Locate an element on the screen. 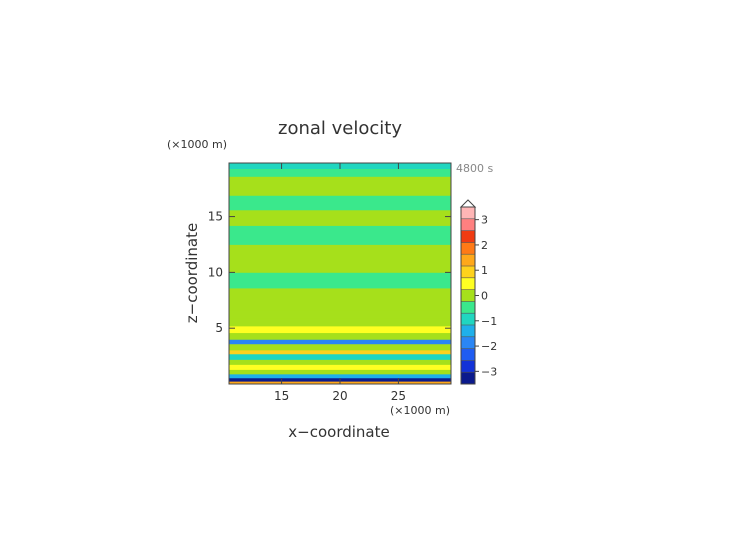  y-axis-label: z−coordinate is located at coordinates (192, 273).